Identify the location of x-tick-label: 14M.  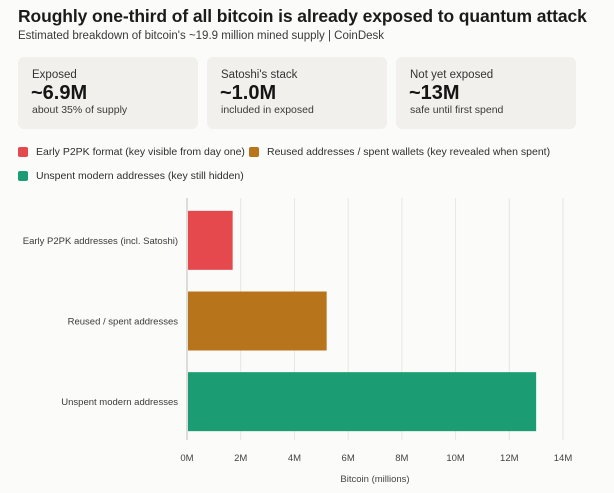
(563, 458).